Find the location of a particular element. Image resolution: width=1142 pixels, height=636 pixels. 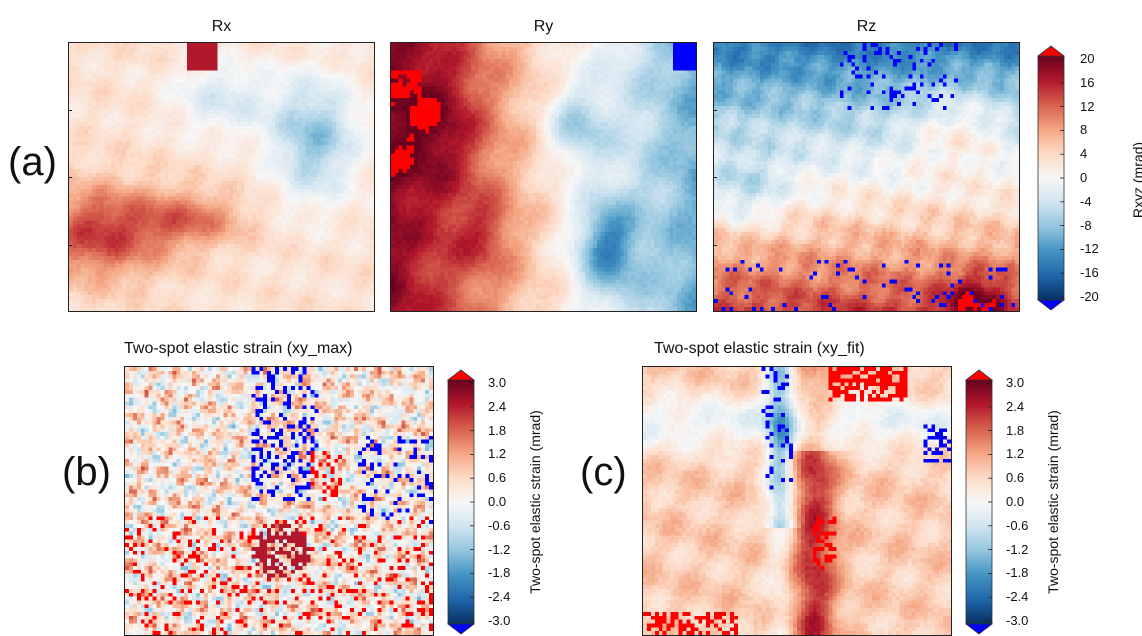

colorbar-a-ticks: 20 16 12 8 4 0 -4 -8 -12 -16 -20 is located at coordinates (1100, 179).